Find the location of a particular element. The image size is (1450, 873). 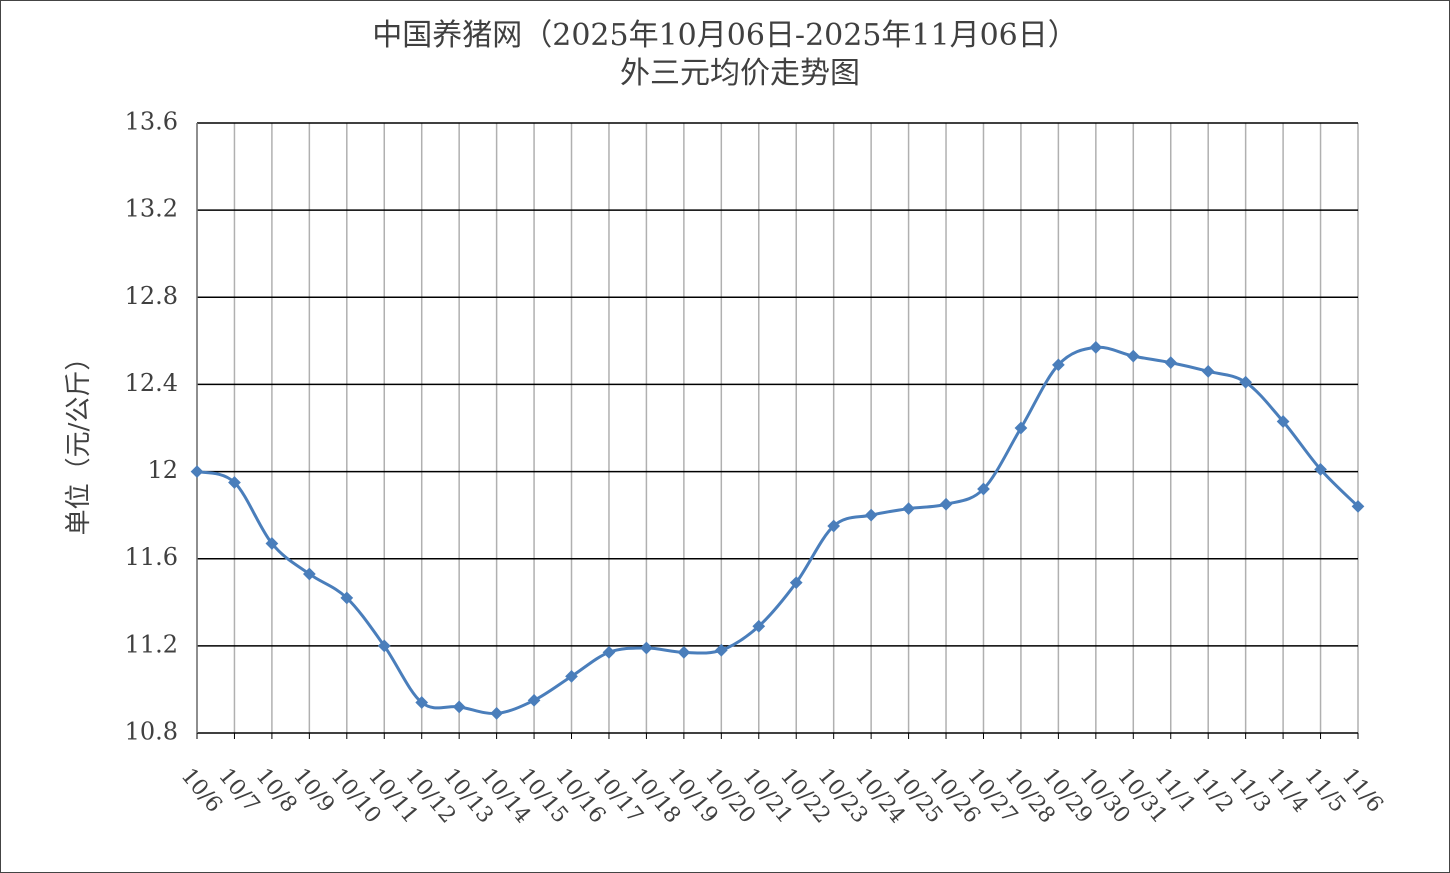

chart-subtitle: 外三元均价走势图 is located at coordinates (740, 73).